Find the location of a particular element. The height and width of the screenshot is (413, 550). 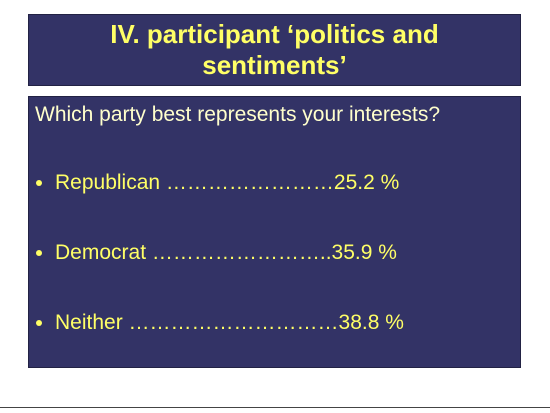

list-item: Republican ……………………25.2 % is located at coordinates (229, 206).